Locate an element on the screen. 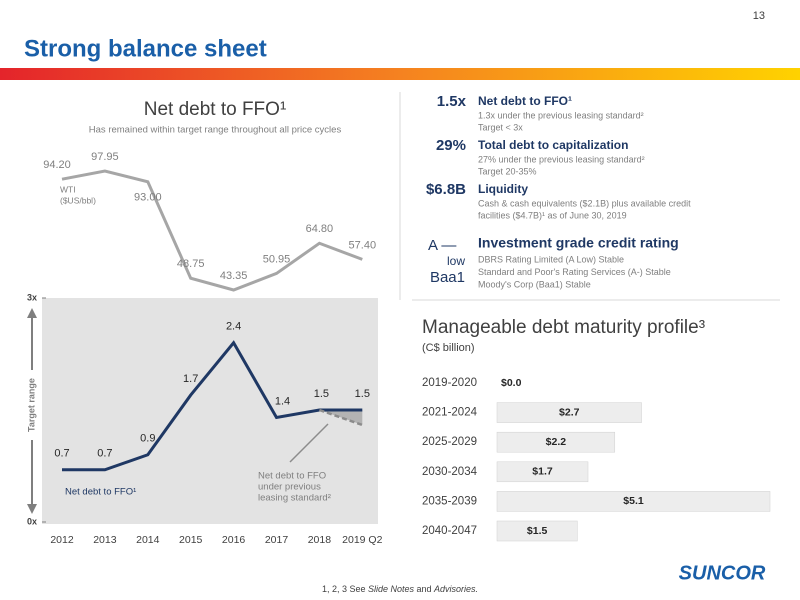 This screenshot has height=600, width=800. x-tick-label: 2014 is located at coordinates (148, 540).